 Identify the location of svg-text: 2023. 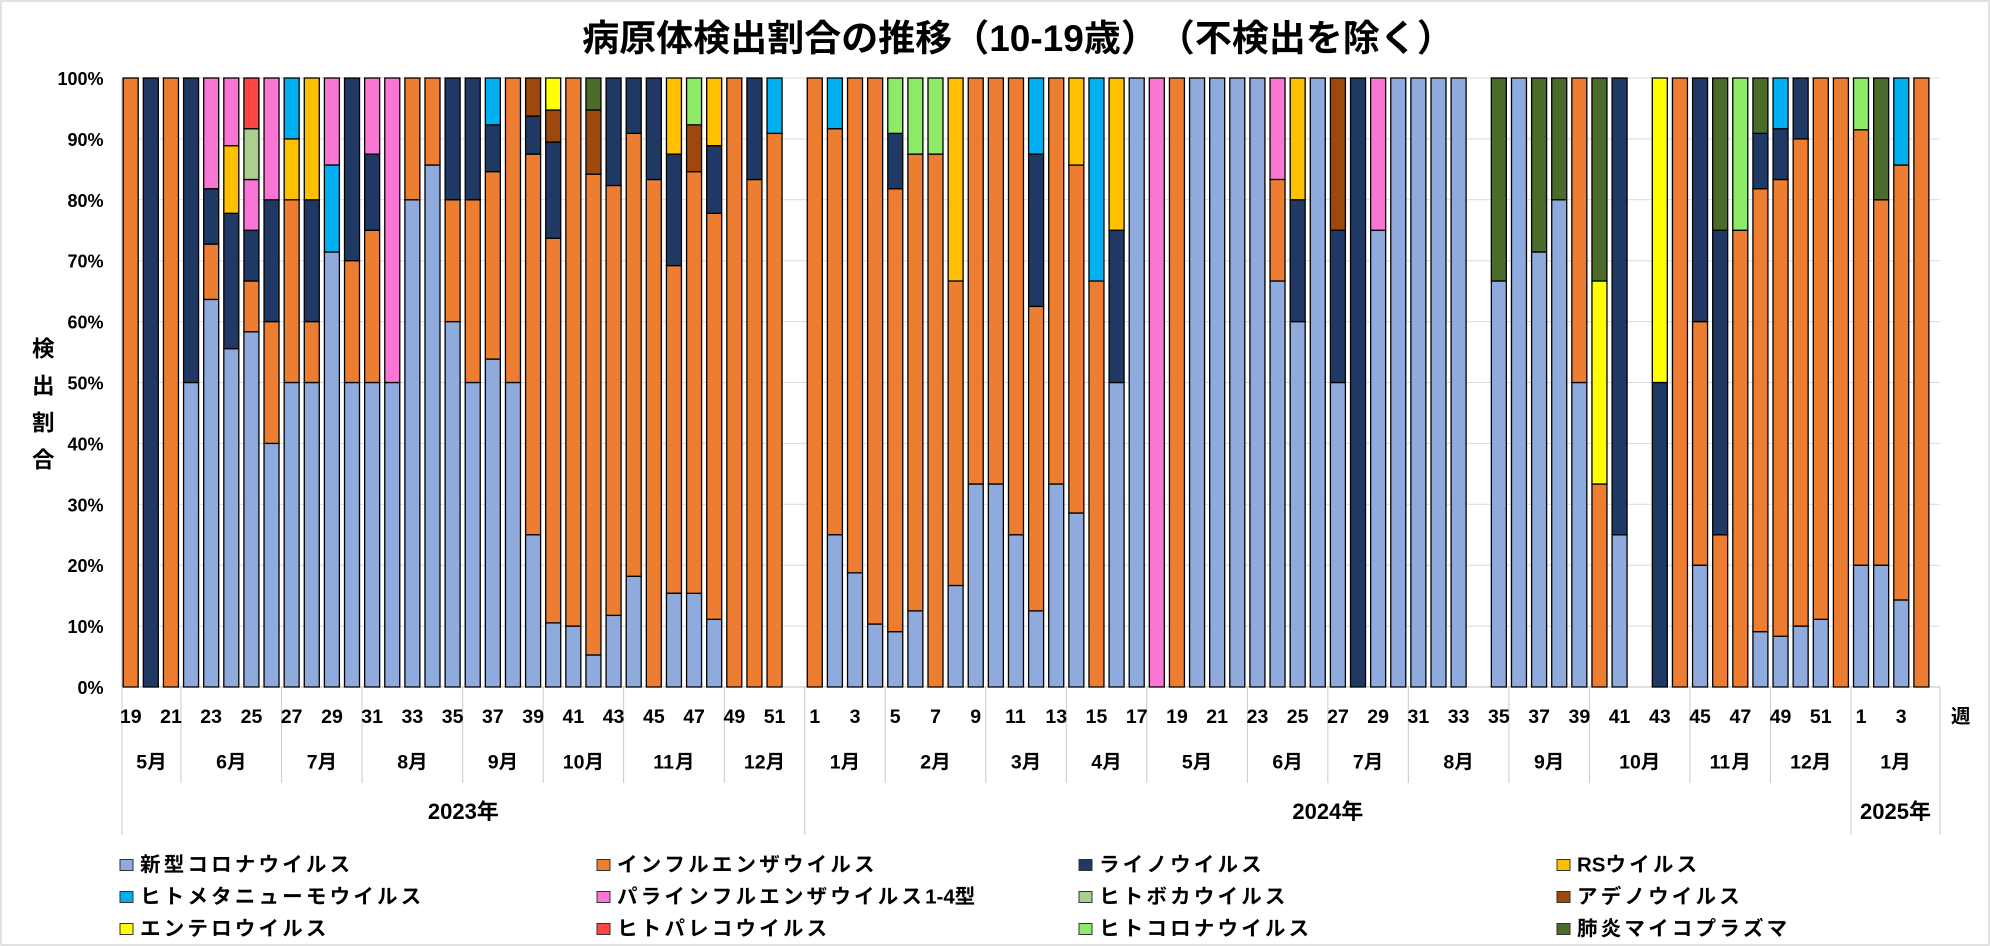
(452, 811).